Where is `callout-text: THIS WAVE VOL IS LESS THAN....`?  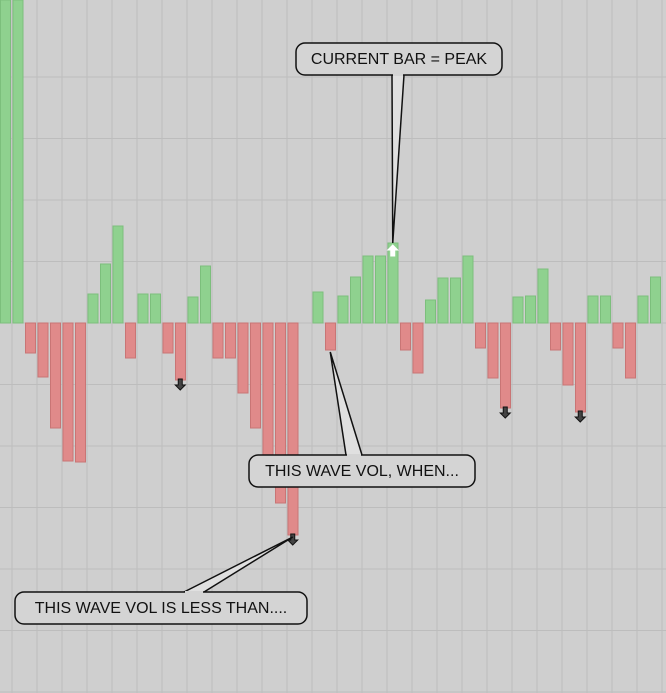
callout-text: THIS WAVE VOL IS LESS THAN.... is located at coordinates (161, 608).